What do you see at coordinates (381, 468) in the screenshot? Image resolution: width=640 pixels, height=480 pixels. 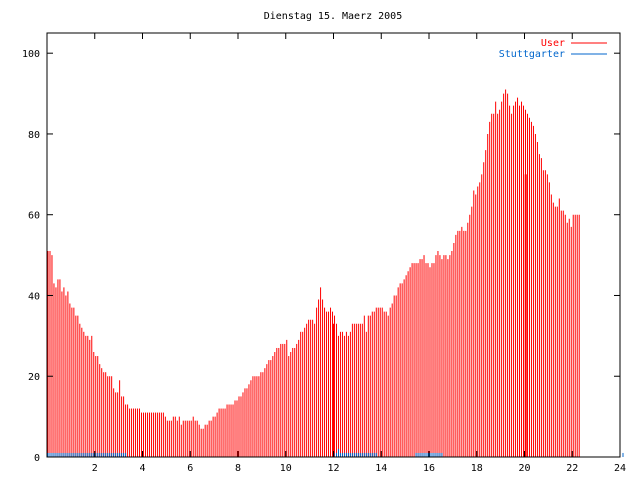 I see `x-tick-label: 14` at bounding box center [381, 468].